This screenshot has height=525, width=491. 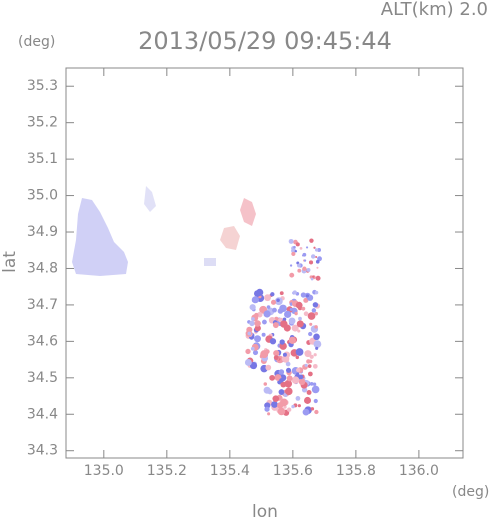 What do you see at coordinates (356, 471) in the screenshot?
I see `x-tick-label: 135.8` at bounding box center [356, 471].